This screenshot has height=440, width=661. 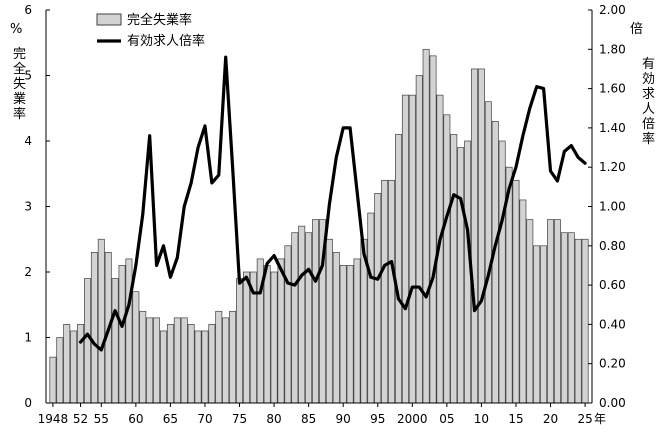 What do you see at coordinates (302, 314) in the screenshot?
I see `bar-1984` at bounding box center [302, 314].